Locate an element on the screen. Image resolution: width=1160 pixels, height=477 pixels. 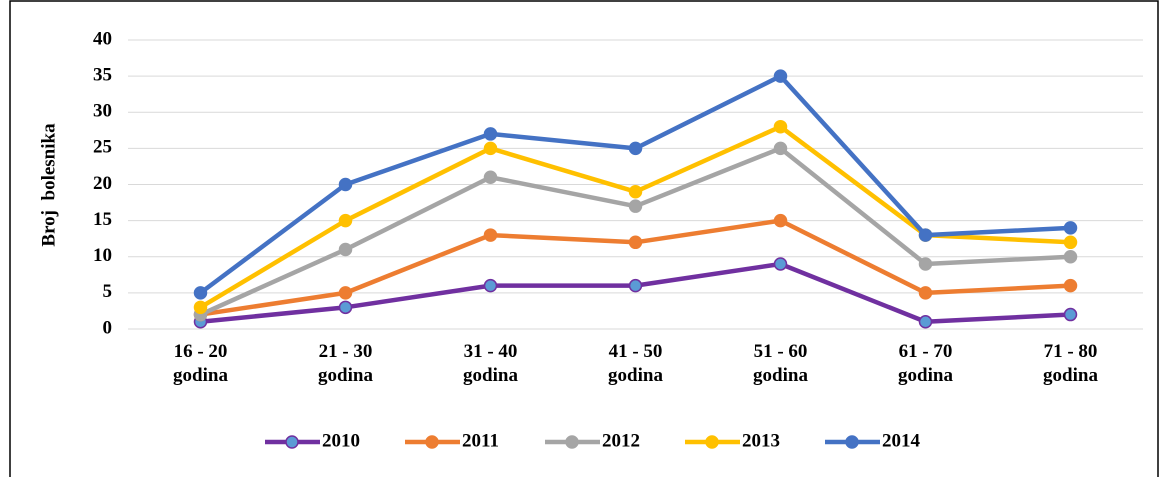
x-tick-label: 31 - 40 godina is located at coordinates (490, 363).